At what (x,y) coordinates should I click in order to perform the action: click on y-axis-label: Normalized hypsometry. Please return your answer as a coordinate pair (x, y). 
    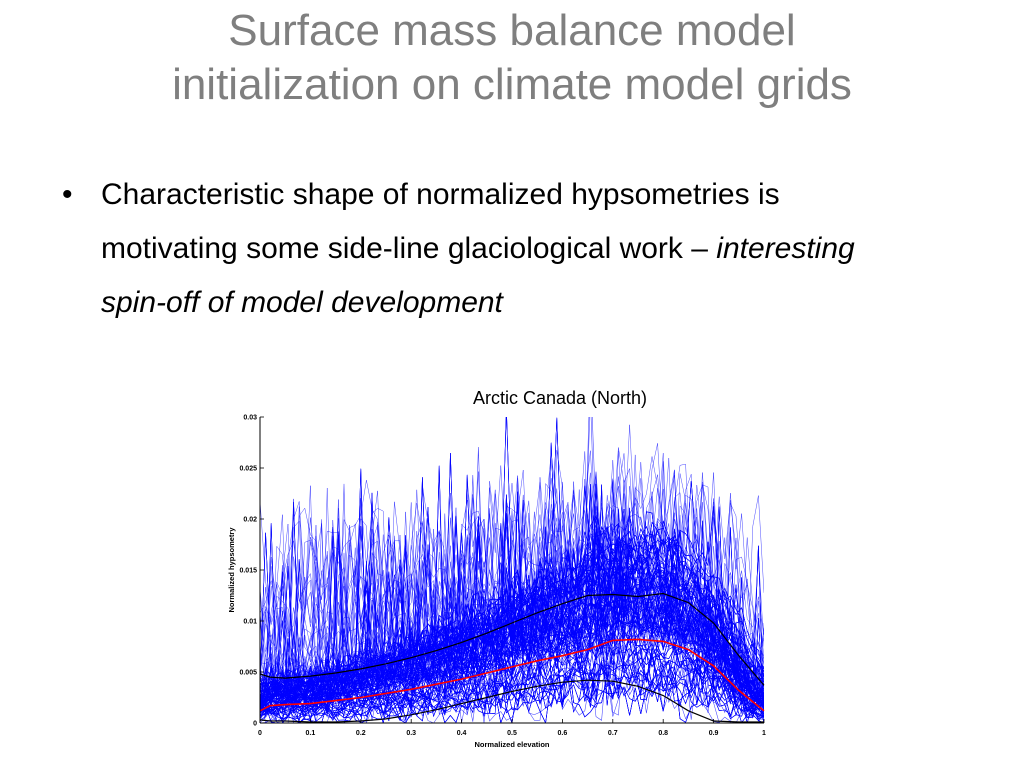
    Looking at the image, I should click on (231, 570).